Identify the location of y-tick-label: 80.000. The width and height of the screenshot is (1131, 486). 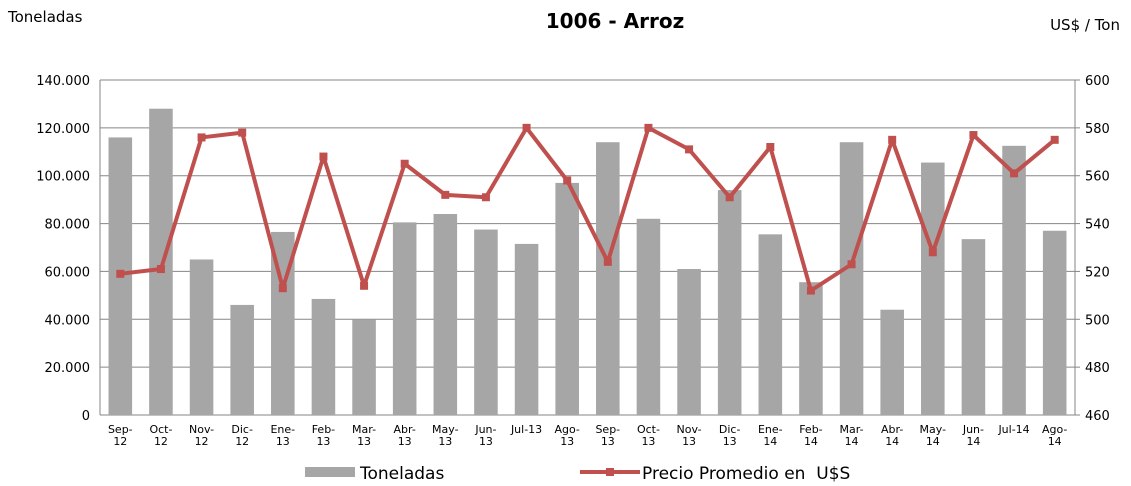
(68, 225).